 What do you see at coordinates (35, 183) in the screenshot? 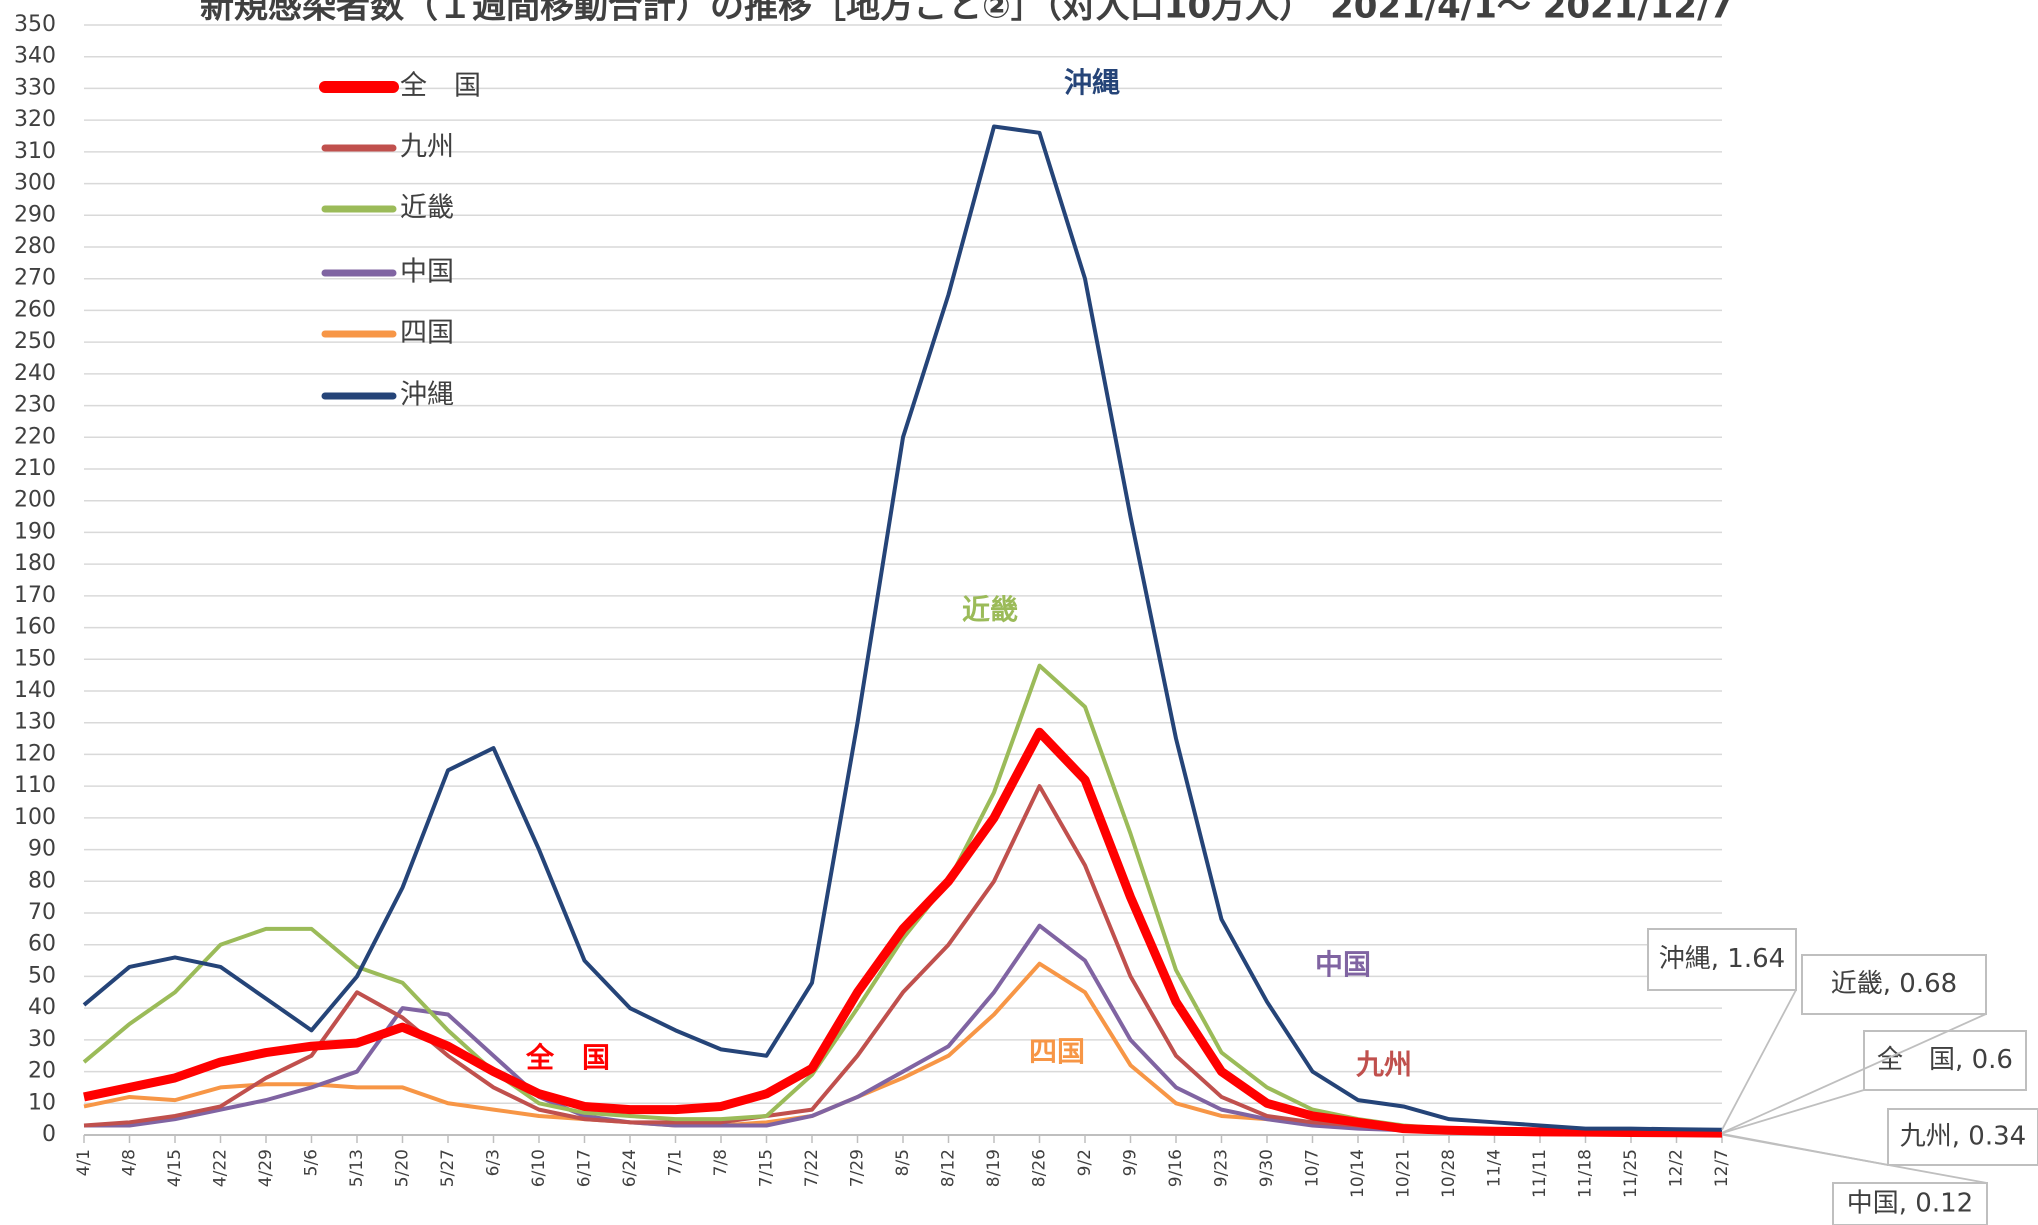
I see `y-tick-label: 300` at bounding box center [35, 183].